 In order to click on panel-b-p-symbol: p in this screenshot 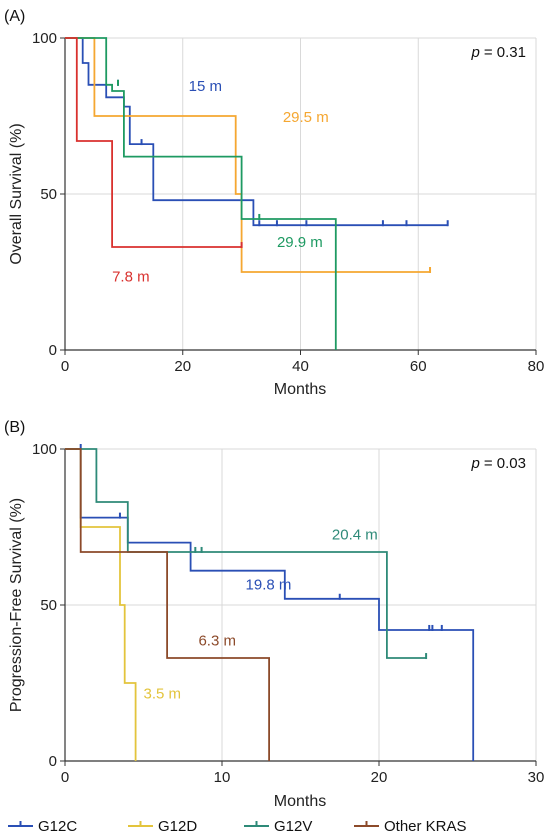, I will do `click(475, 463)`.